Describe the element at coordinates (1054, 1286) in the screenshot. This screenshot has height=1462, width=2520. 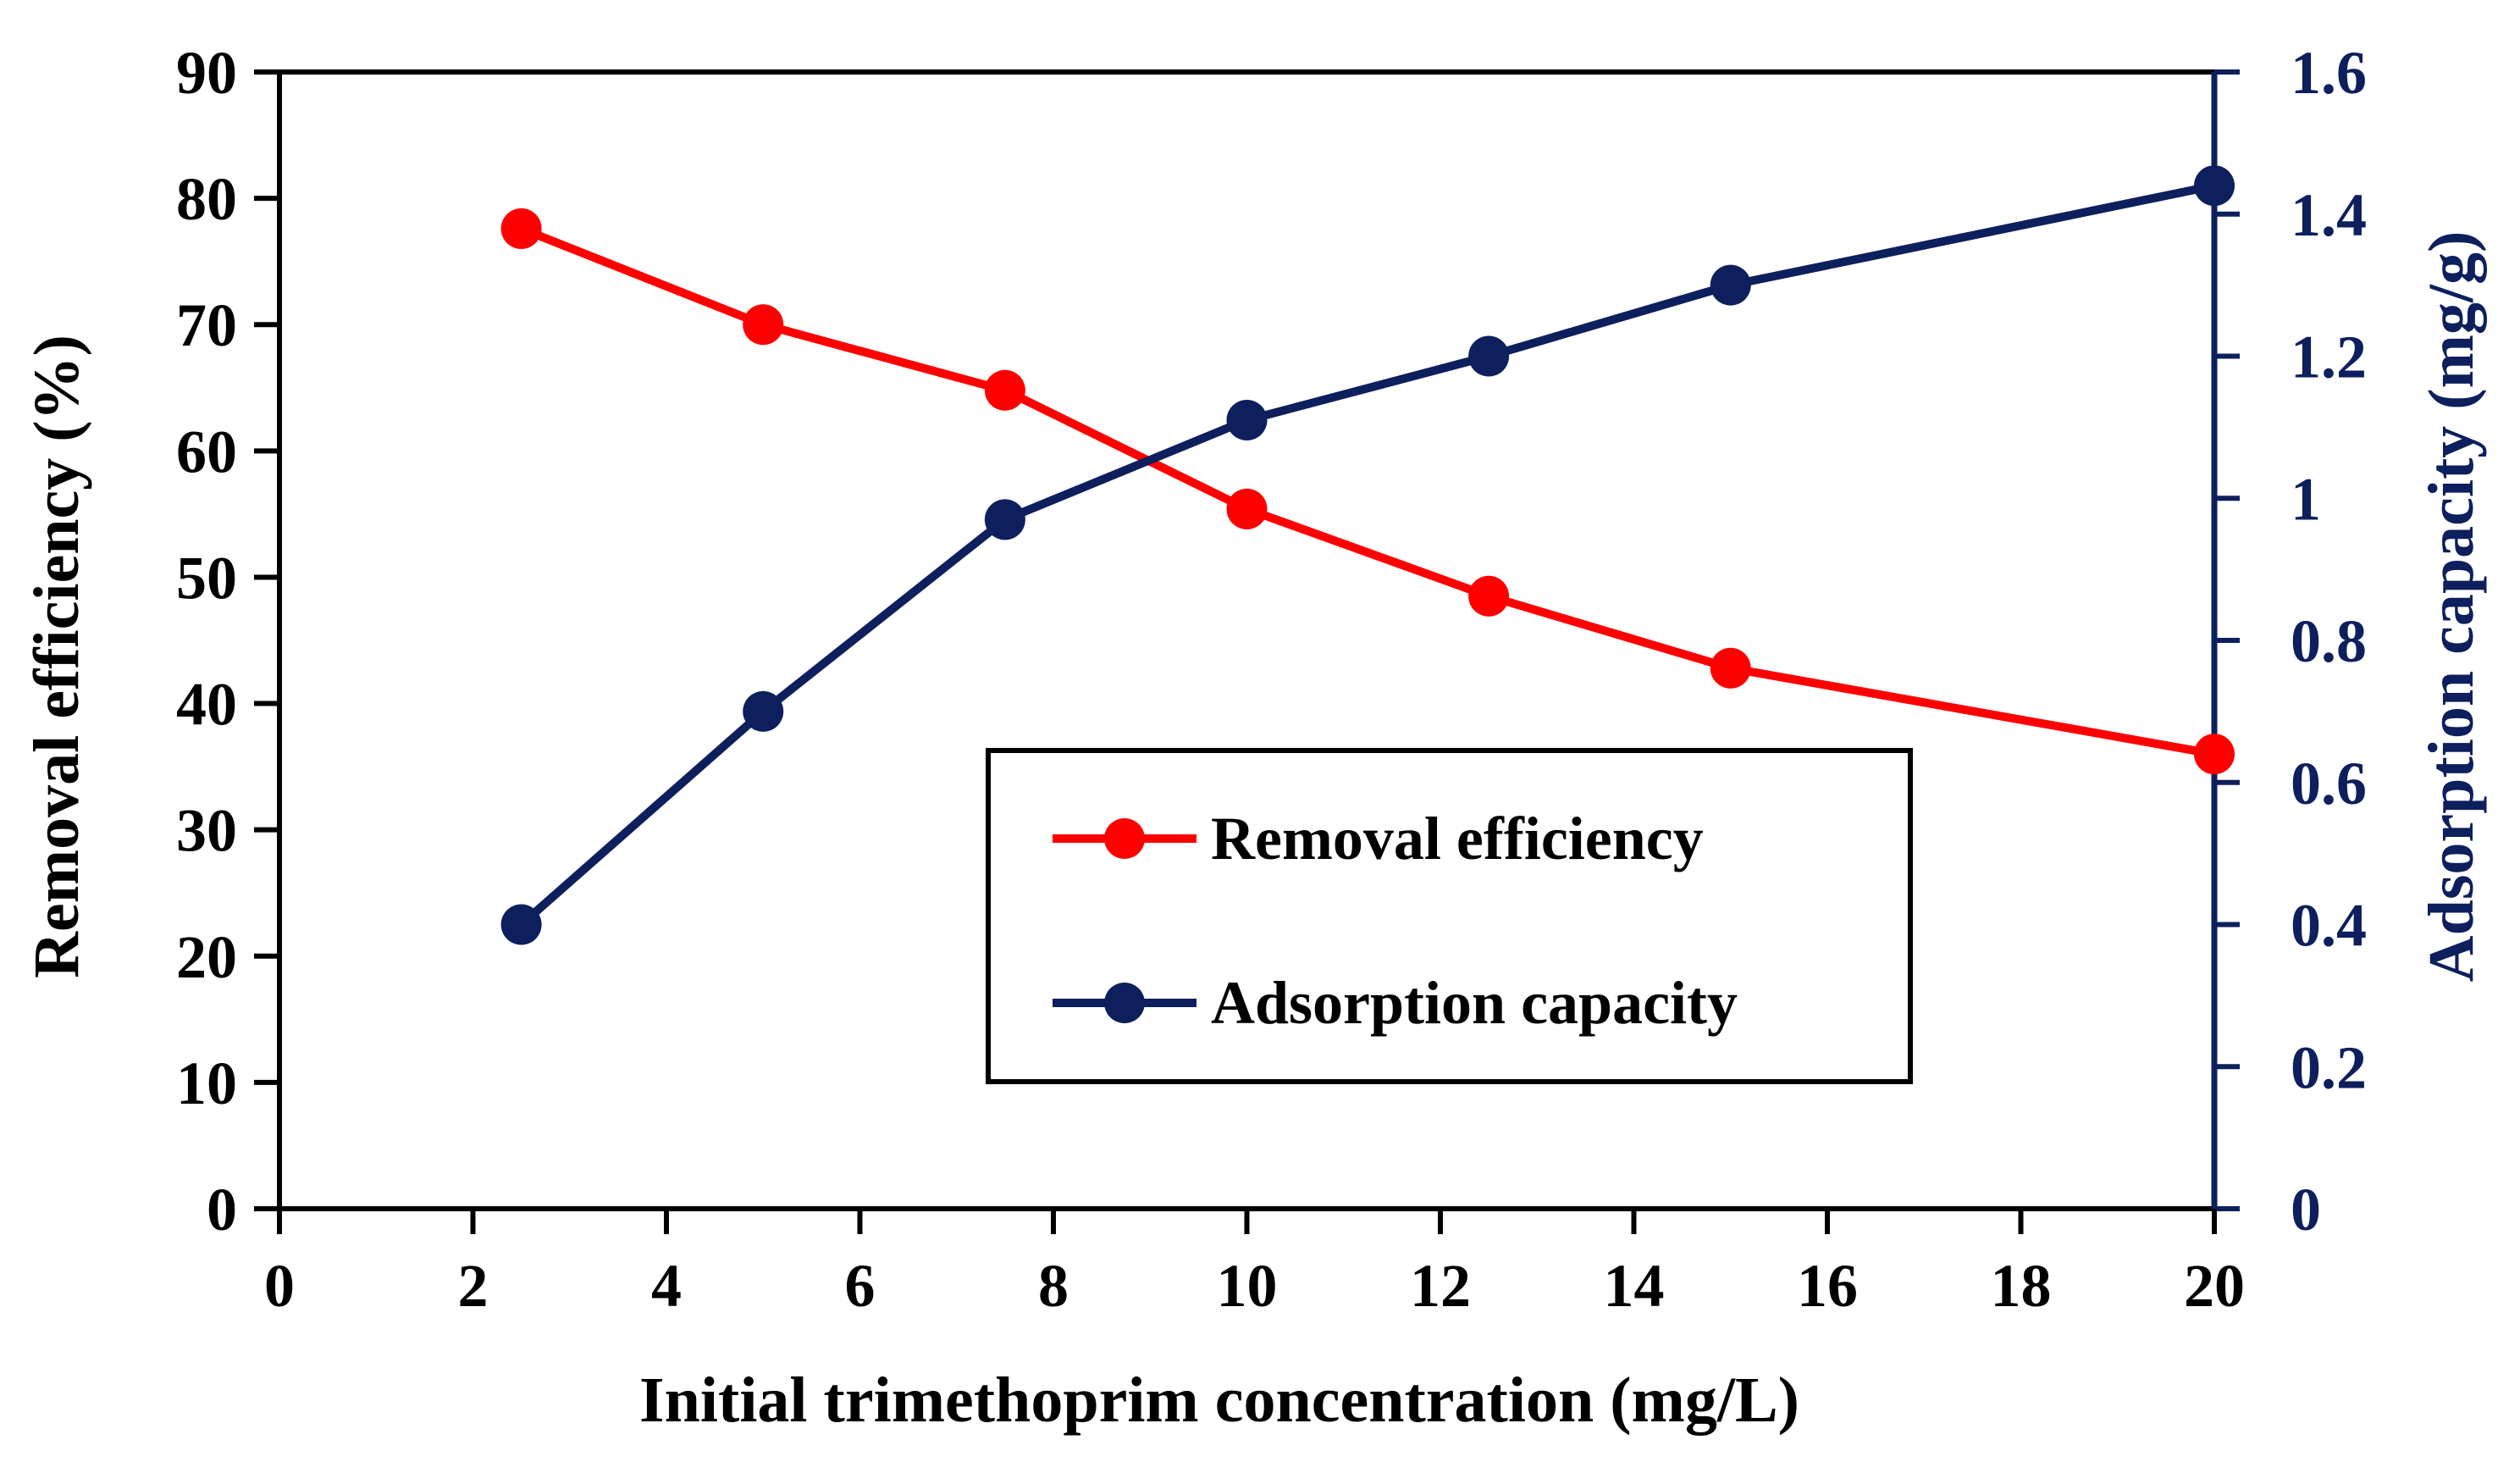
I see `x-tick-label: 8` at that location.